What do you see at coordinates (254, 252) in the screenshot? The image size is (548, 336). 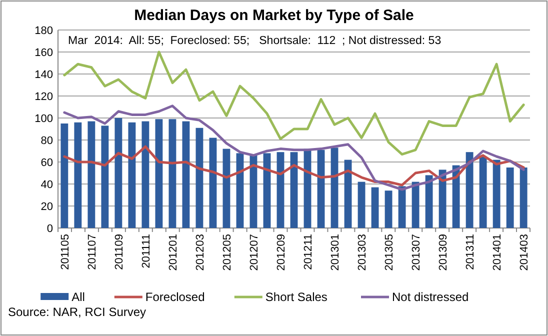 I see `x-tick-label: 201207` at bounding box center [254, 252].